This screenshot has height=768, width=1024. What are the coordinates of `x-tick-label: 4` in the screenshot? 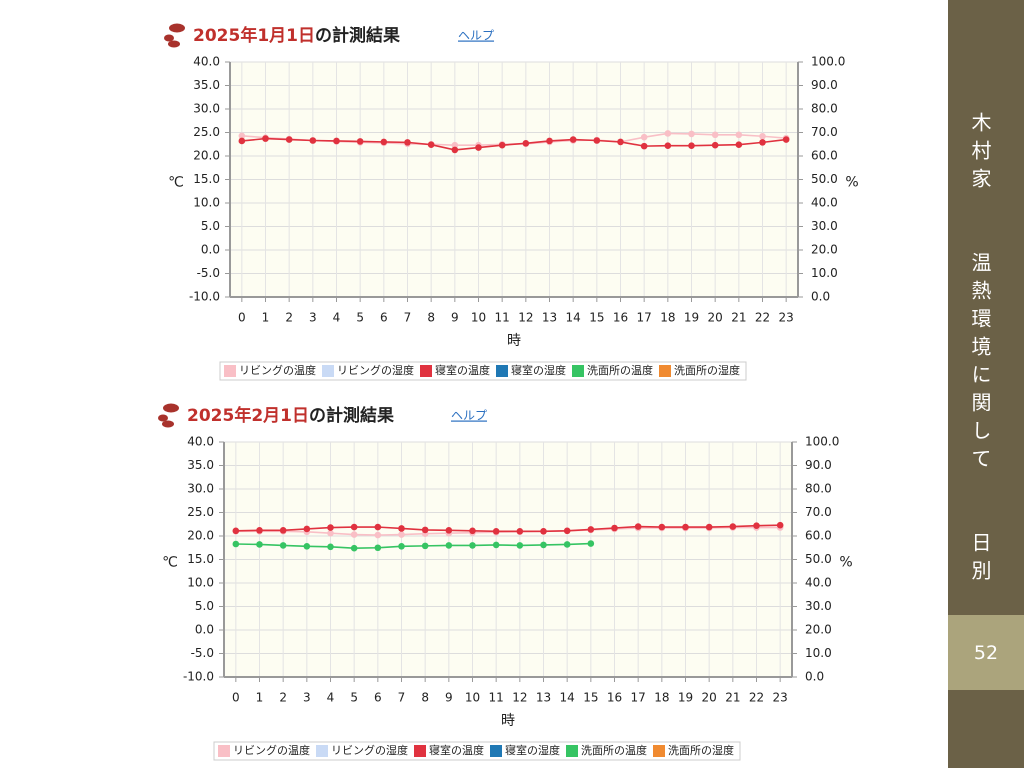 It's located at (331, 698).